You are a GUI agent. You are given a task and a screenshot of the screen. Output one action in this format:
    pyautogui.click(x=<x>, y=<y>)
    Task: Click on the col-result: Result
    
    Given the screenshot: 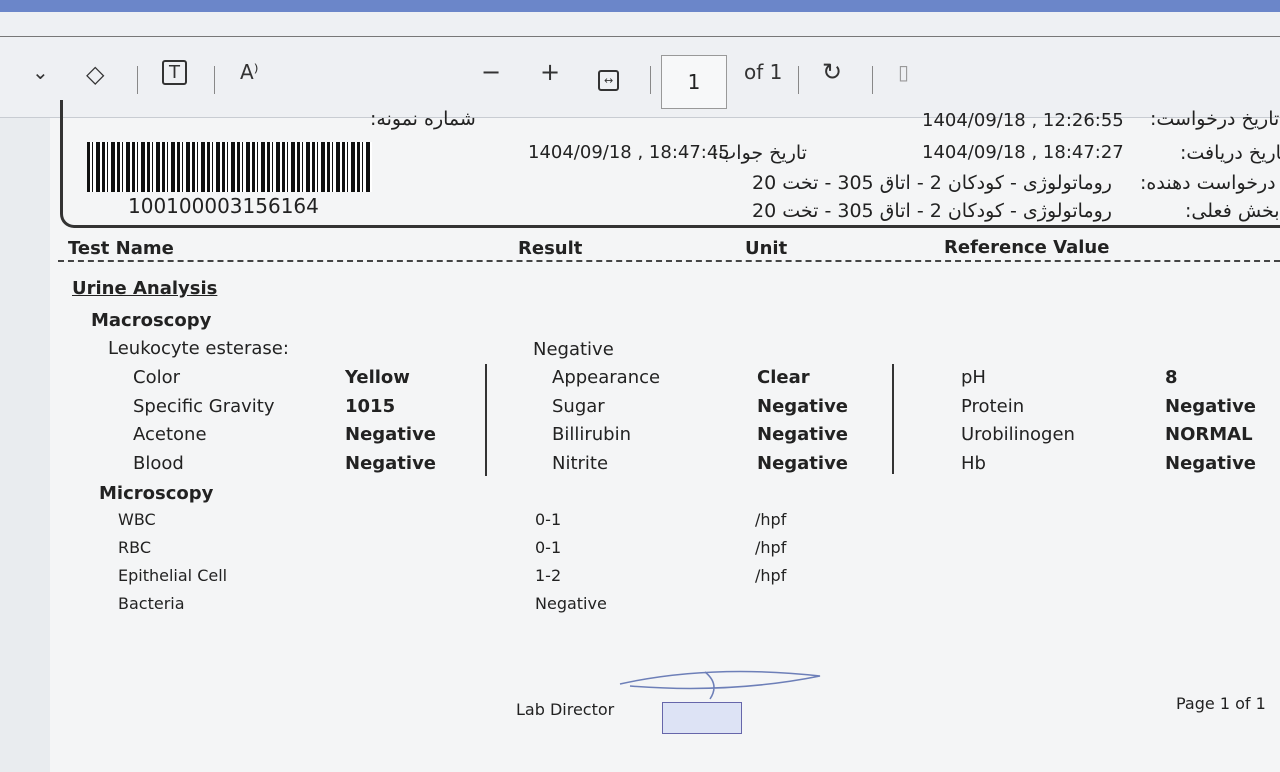 What is the action you would take?
    pyautogui.click(x=550, y=248)
    